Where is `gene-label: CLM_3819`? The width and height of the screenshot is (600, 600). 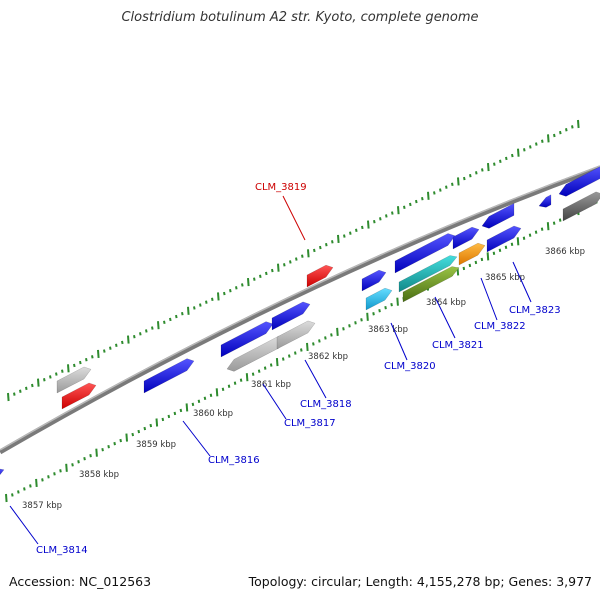
gene-label: CLM_3819 is located at coordinates (281, 187).